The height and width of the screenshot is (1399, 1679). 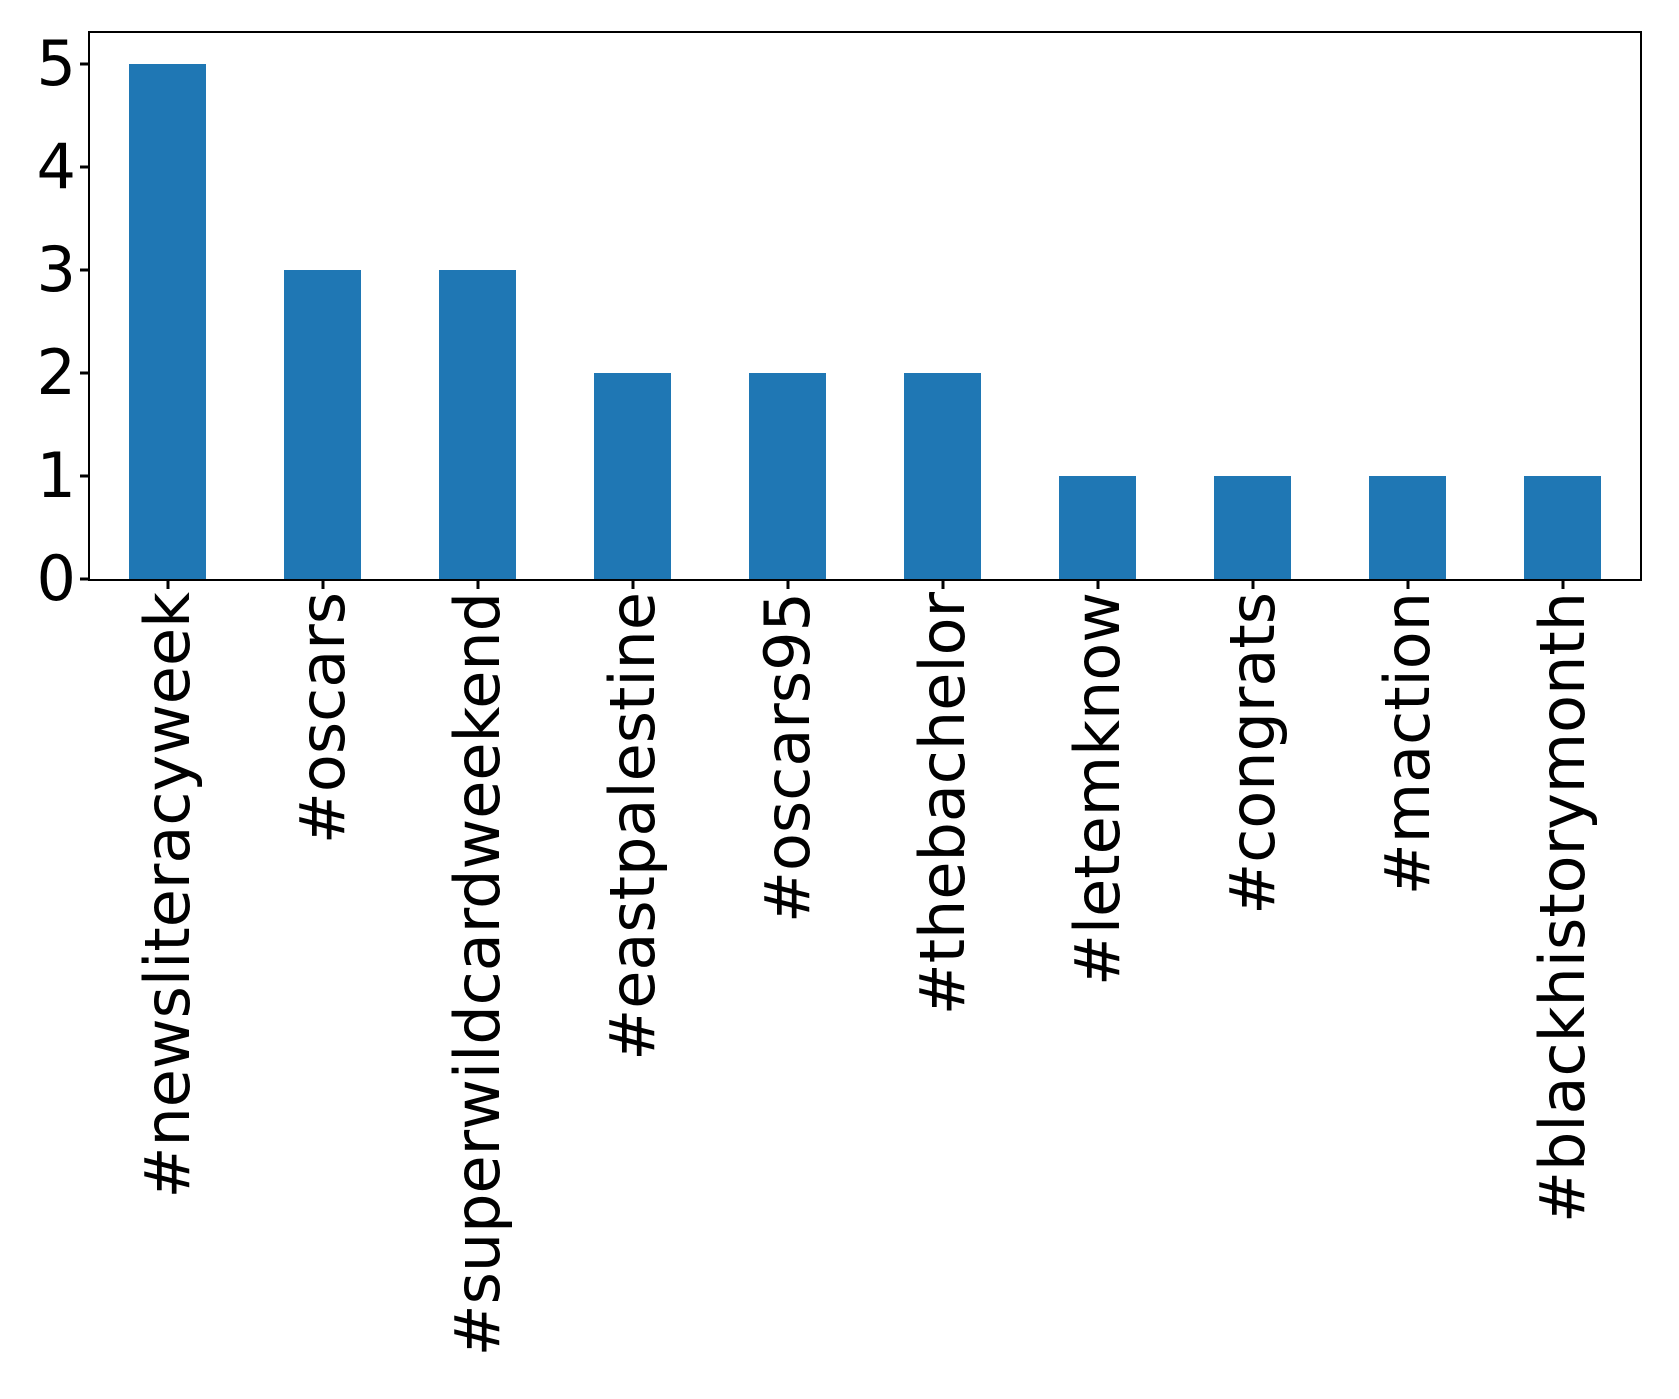 I want to click on y-tick-label: 5, so click(x=56, y=63).